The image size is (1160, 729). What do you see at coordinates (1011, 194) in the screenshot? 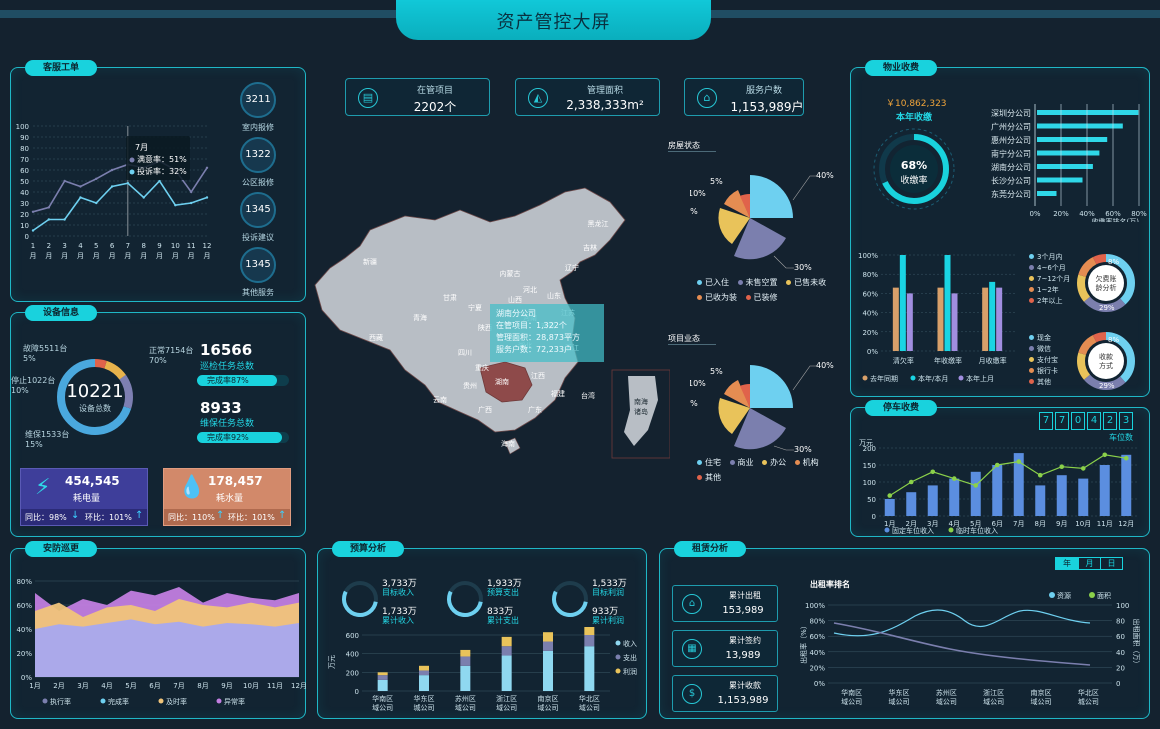
I see `company-label: 东莞分公司` at bounding box center [1011, 194].